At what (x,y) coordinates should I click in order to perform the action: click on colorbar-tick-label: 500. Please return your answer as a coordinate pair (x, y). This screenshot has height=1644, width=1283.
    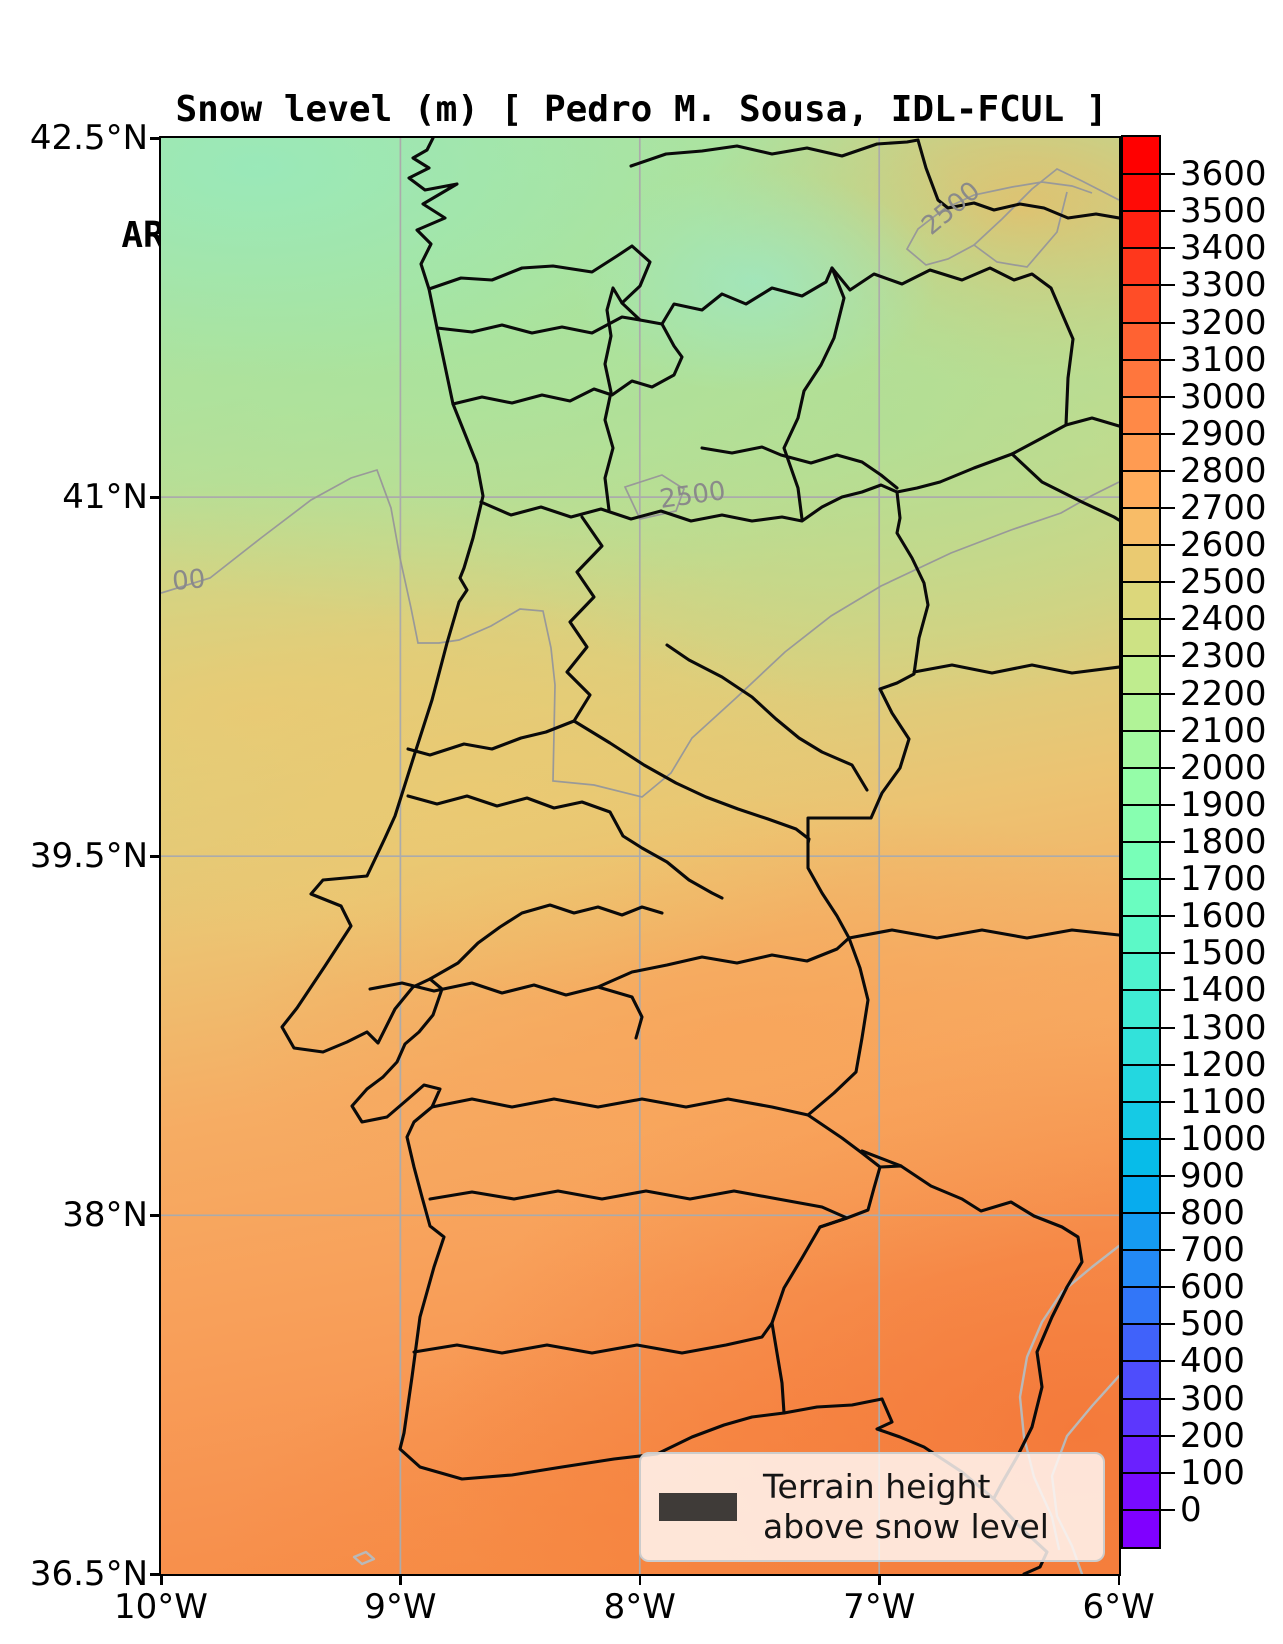
    Looking at the image, I should click on (1212, 1324).